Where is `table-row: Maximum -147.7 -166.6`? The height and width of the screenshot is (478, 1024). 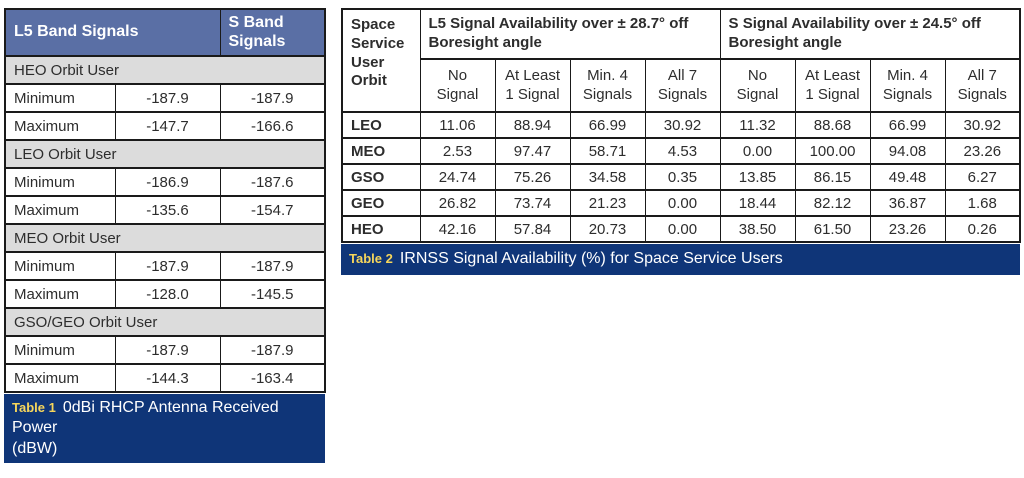 table-row: Maximum -147.7 -166.6 is located at coordinates (165, 126).